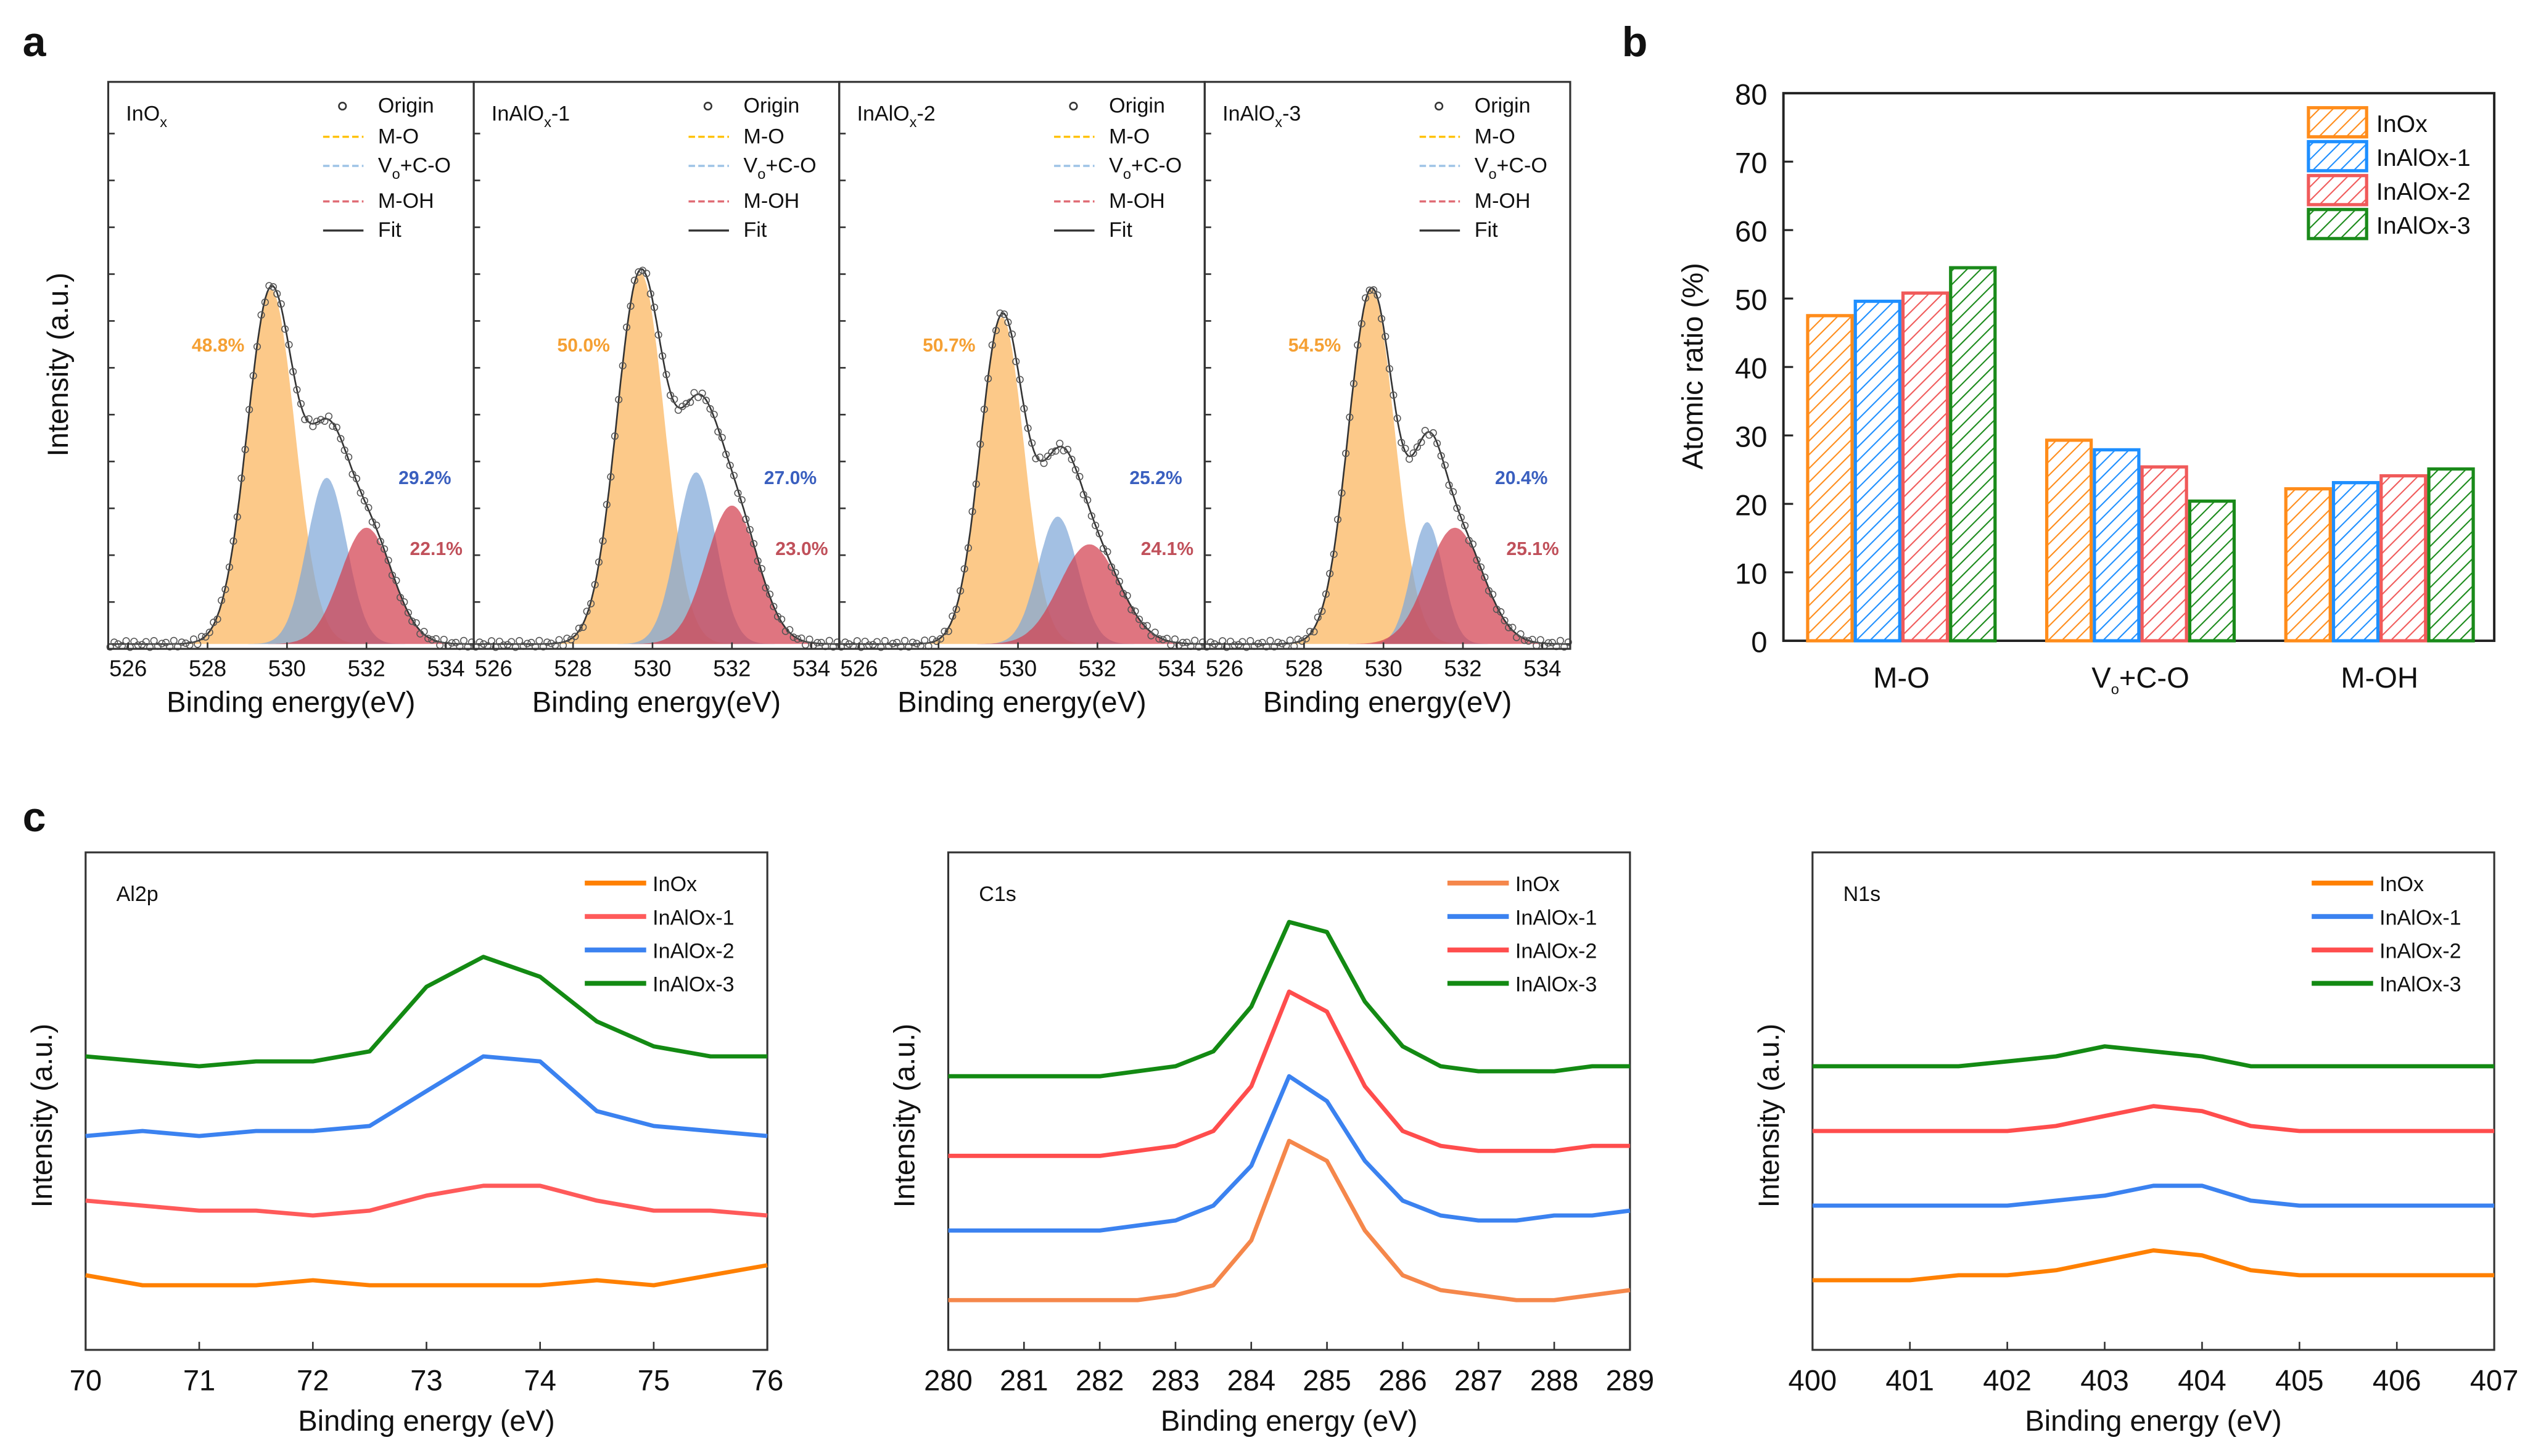 The width and height of the screenshot is (2533, 1456). What do you see at coordinates (1118, 168) in the screenshot?
I see `legend-entry-vo_co: Vo+C-O` at bounding box center [1118, 168].